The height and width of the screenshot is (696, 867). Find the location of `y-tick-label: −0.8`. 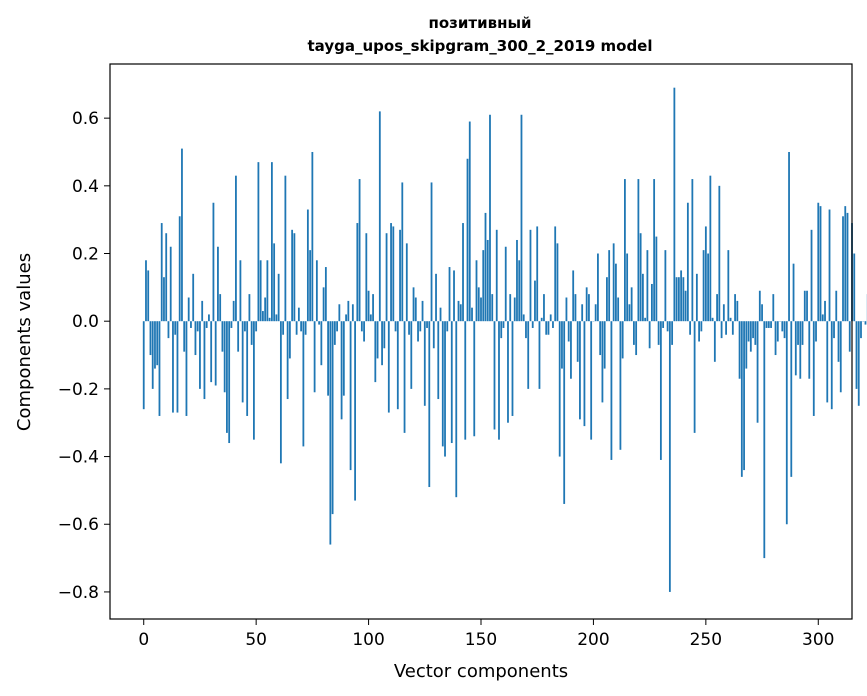

y-tick-label: −0.8 is located at coordinates (78, 593).